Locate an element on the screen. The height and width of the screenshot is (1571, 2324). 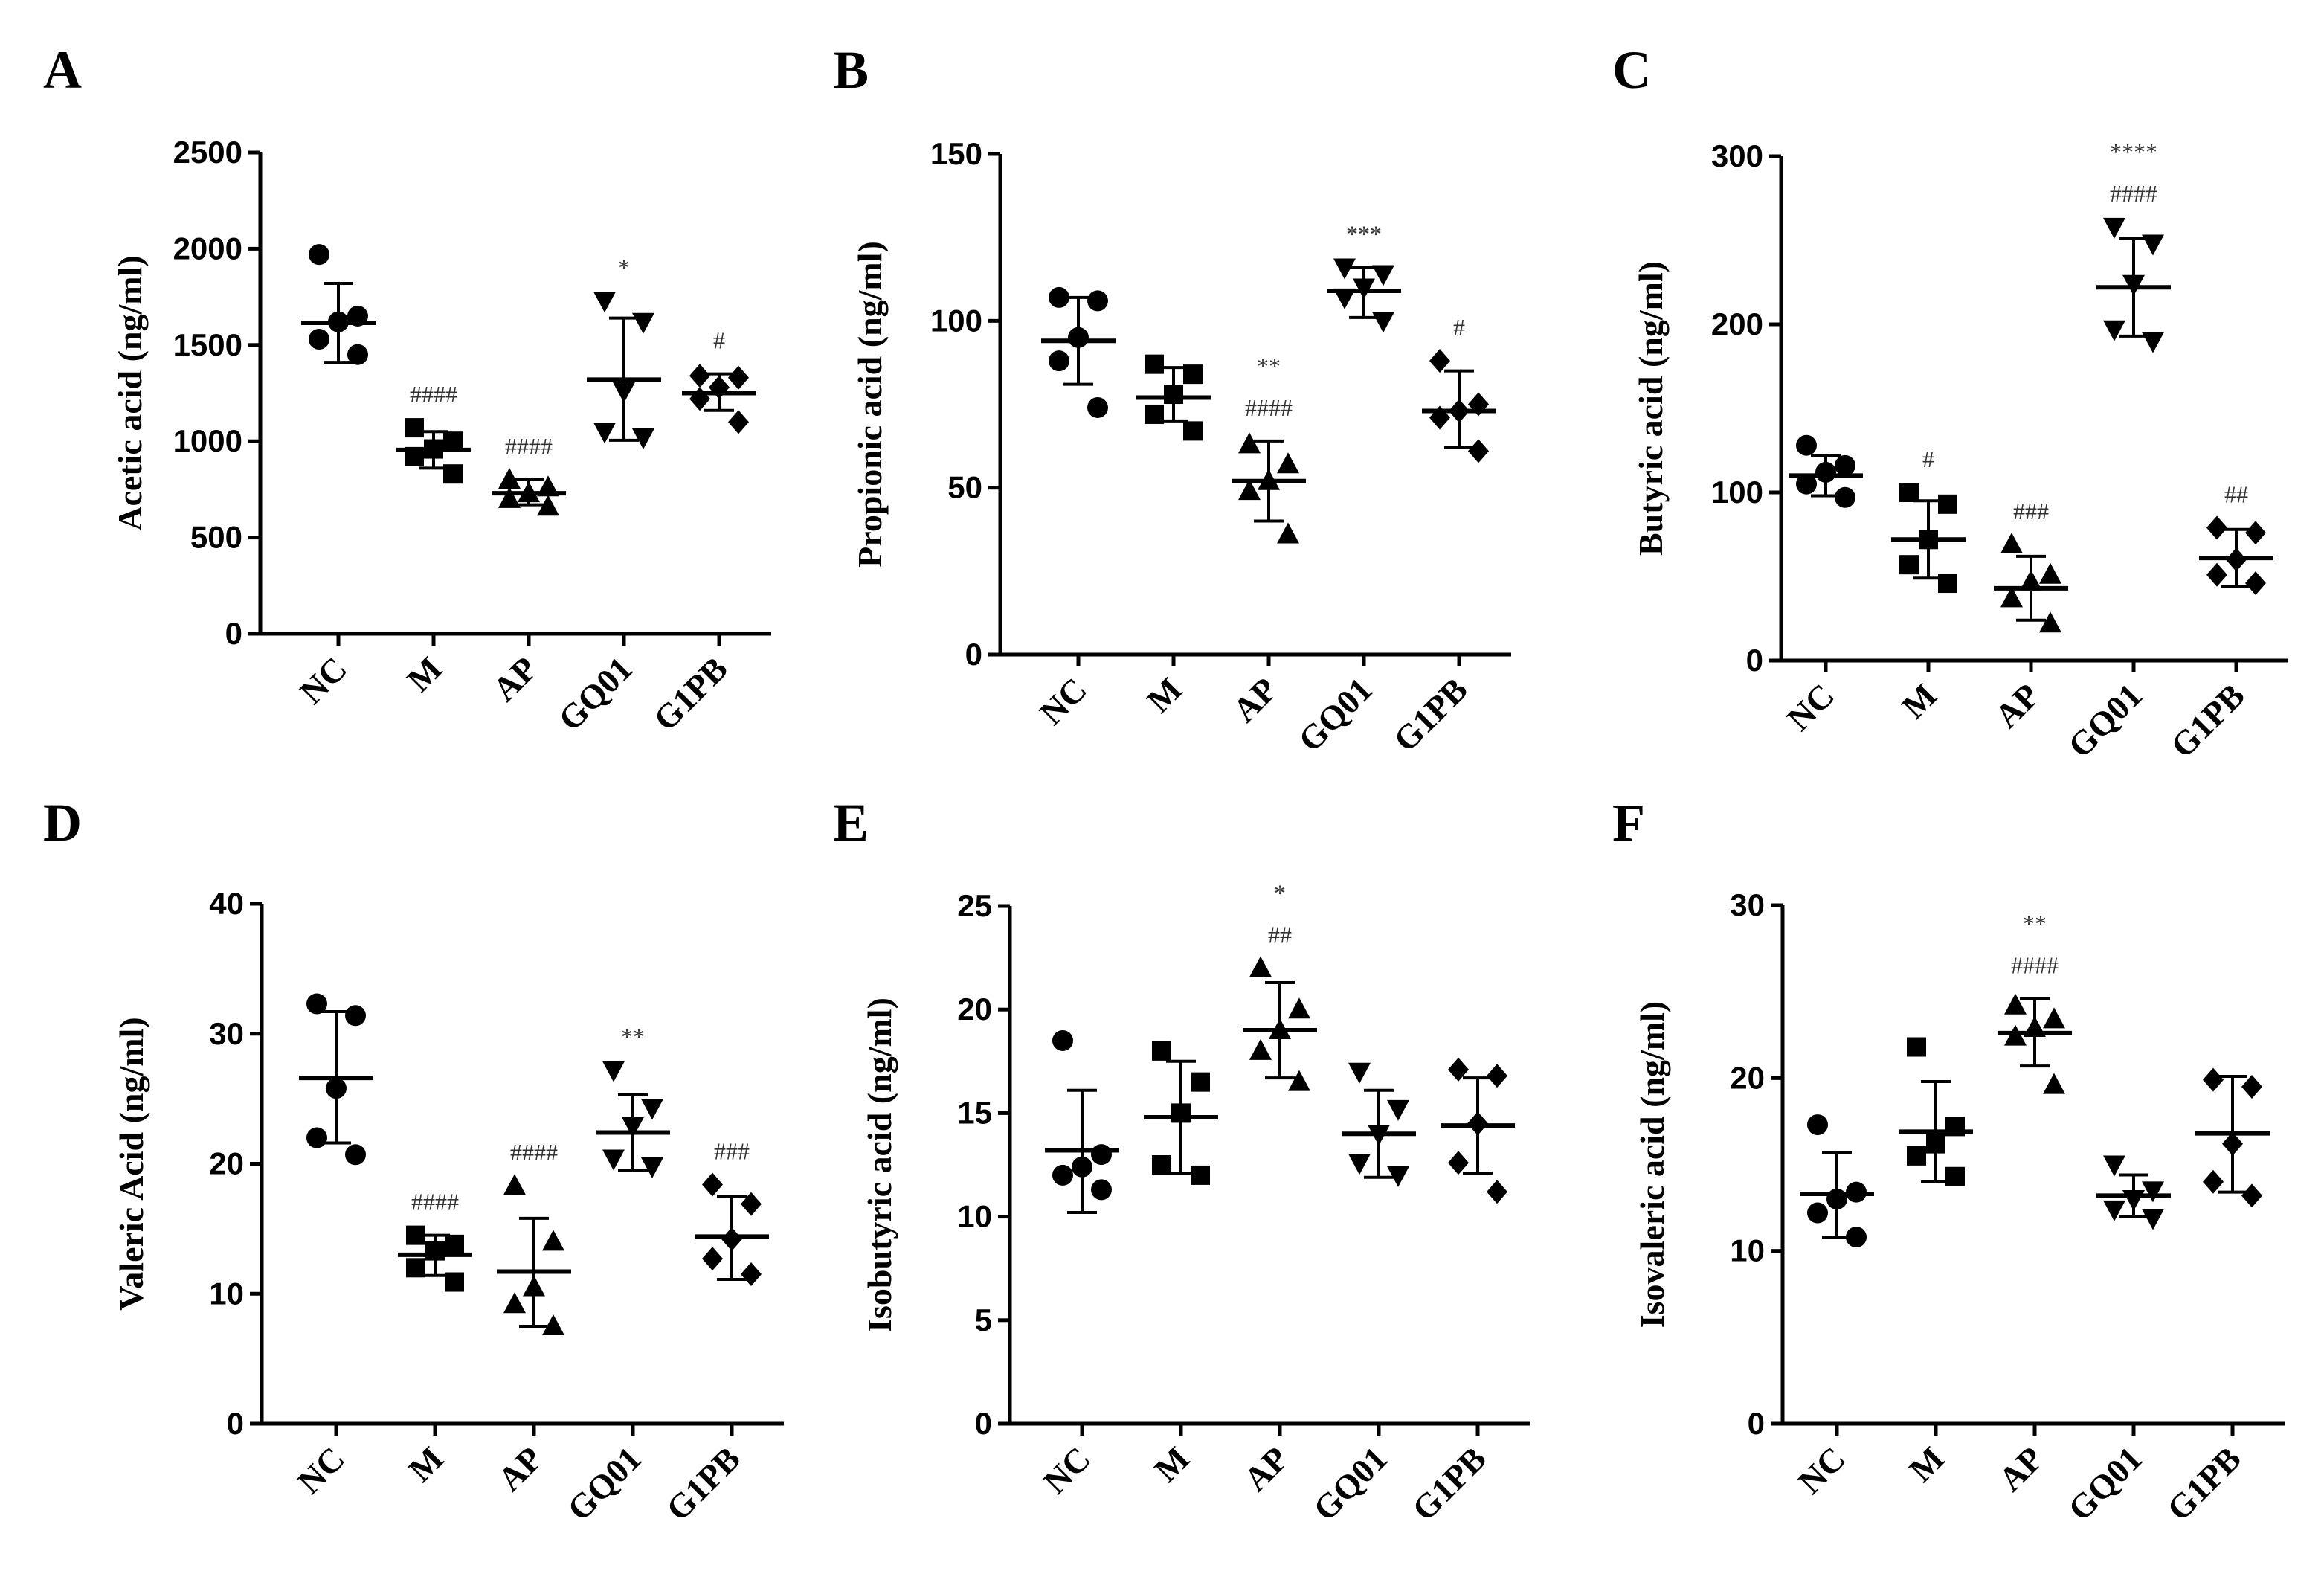
y-tick-label: 1500 is located at coordinates (208, 345).